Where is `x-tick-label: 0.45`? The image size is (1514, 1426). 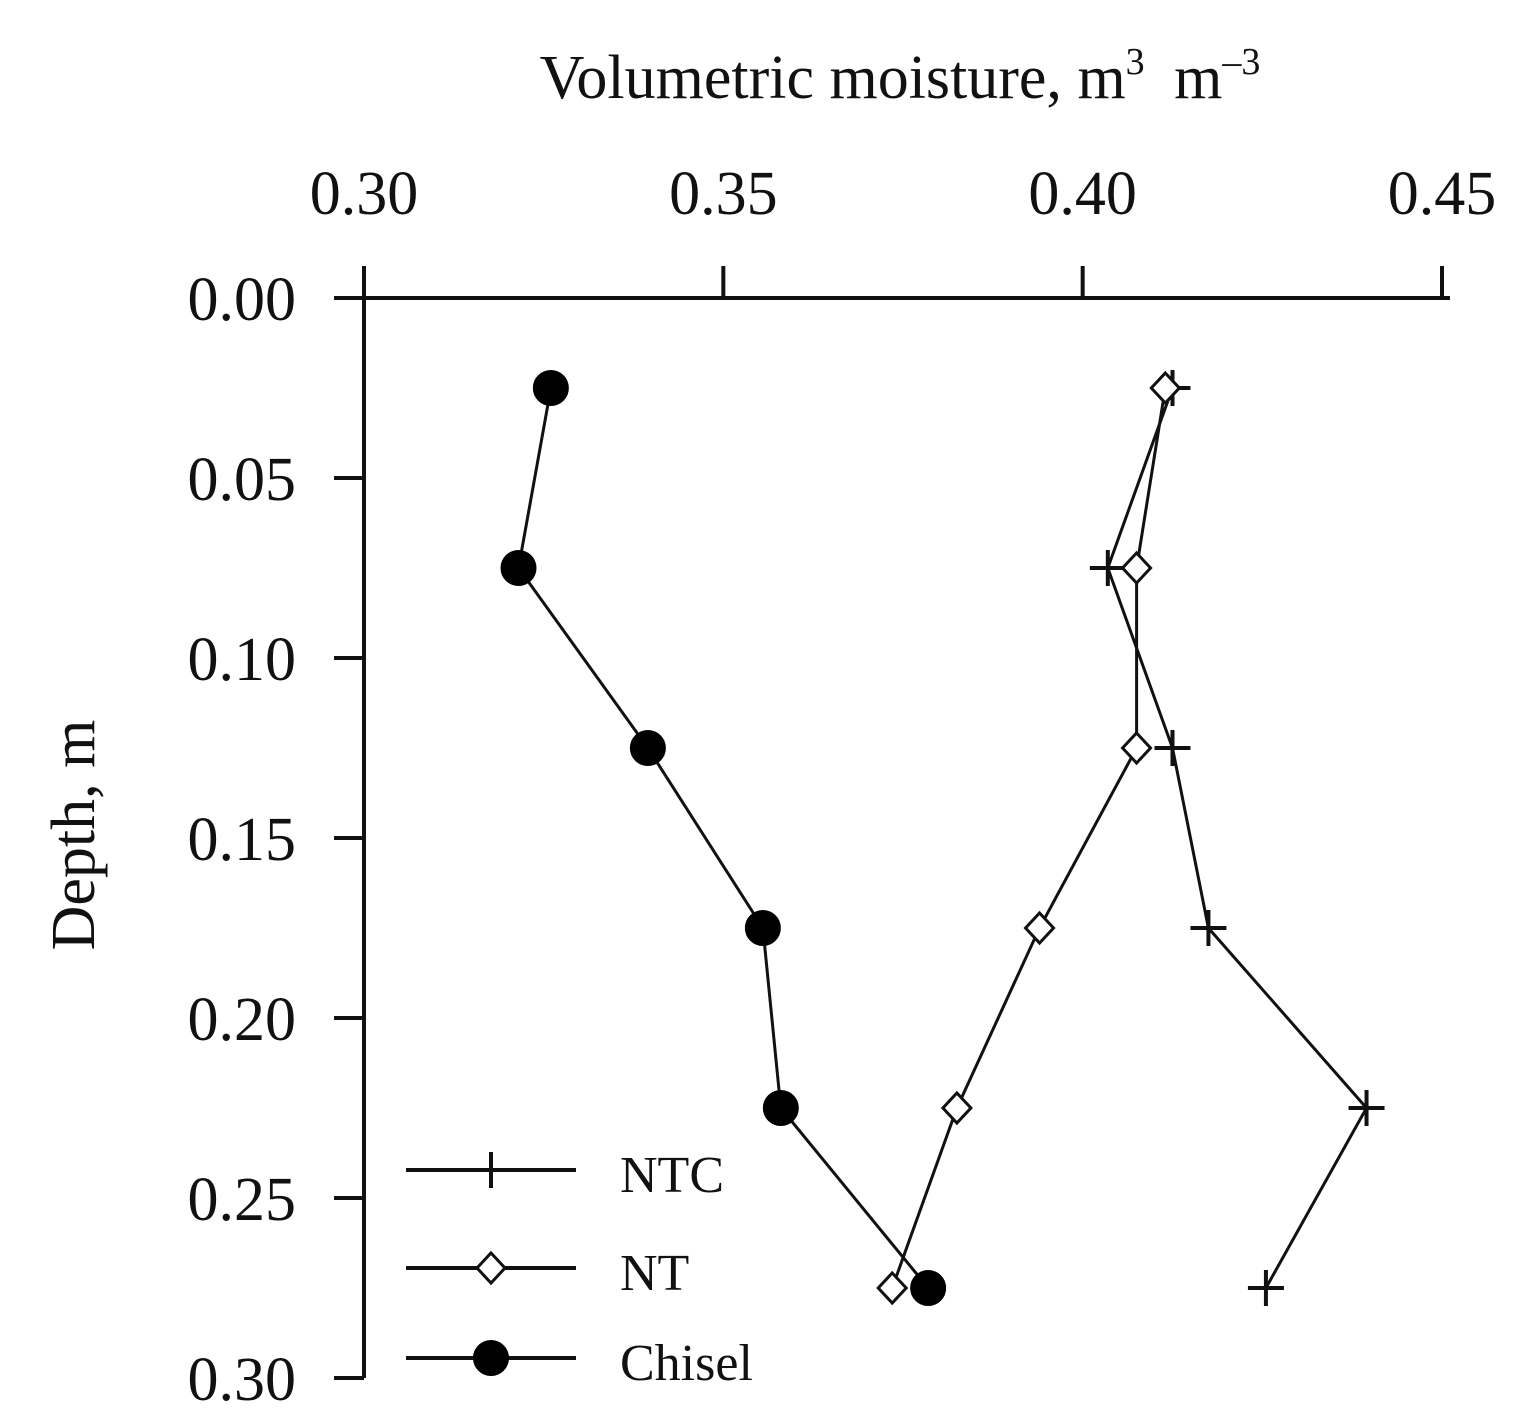 x-tick-label: 0.45 is located at coordinates (1442, 194).